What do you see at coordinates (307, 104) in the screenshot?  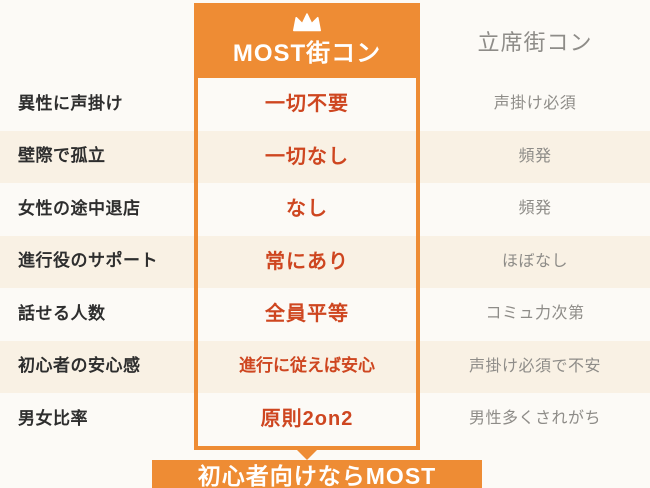 I see `most-value: 一切不要` at bounding box center [307, 104].